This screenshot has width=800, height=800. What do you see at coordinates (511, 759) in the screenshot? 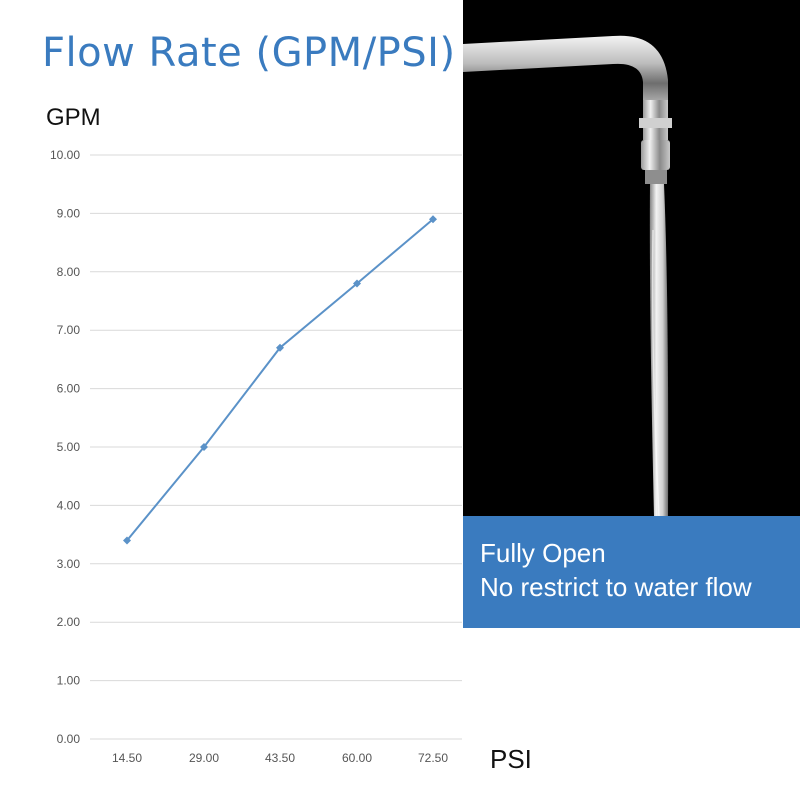
I see `x-axis-label: PSI` at bounding box center [511, 759].